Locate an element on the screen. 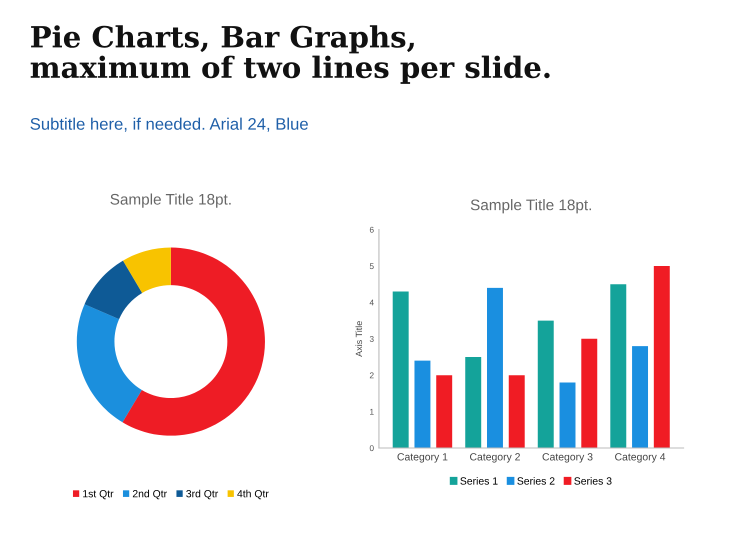 The width and height of the screenshot is (743, 560). legend-label: 4th Qtr is located at coordinates (253, 495).